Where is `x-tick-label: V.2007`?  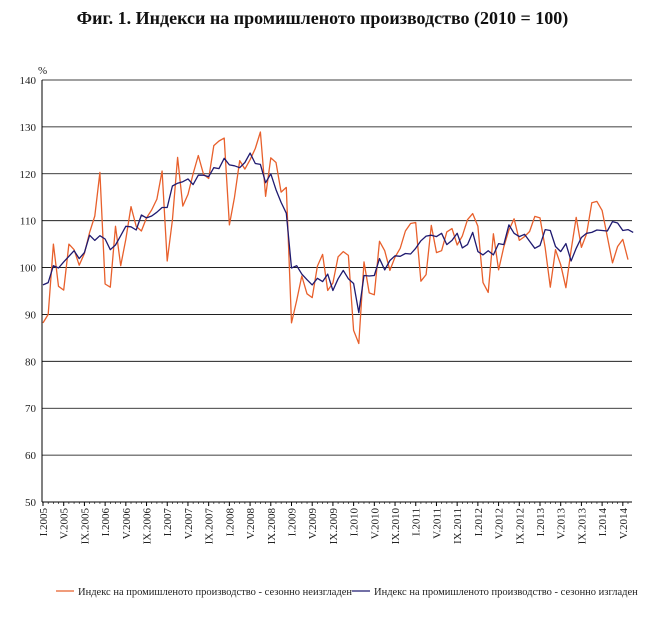
x-tick-label: V.2007 is located at coordinates (189, 524).